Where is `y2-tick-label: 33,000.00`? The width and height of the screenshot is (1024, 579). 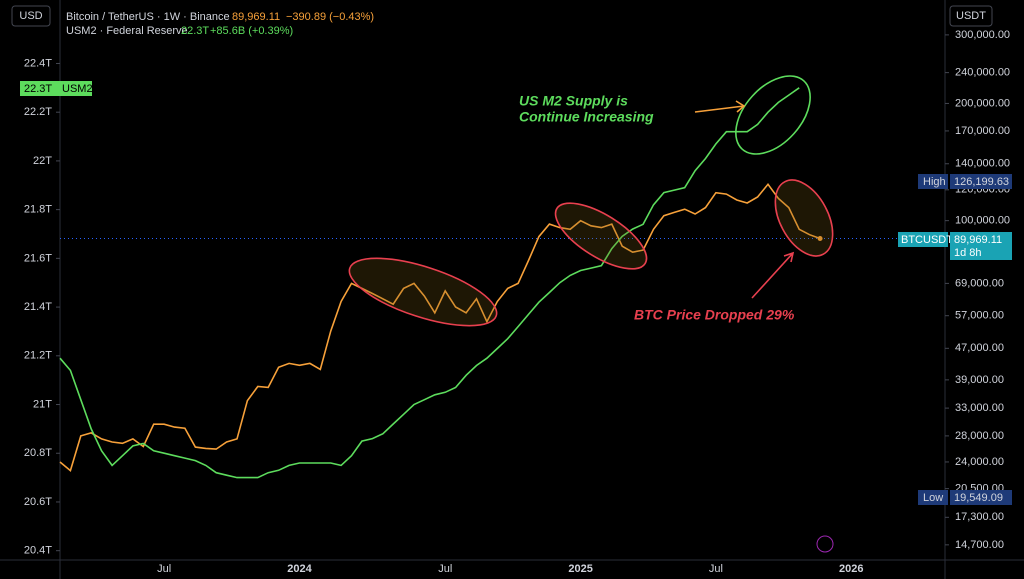
y2-tick-label: 33,000.00 is located at coordinates (979, 408).